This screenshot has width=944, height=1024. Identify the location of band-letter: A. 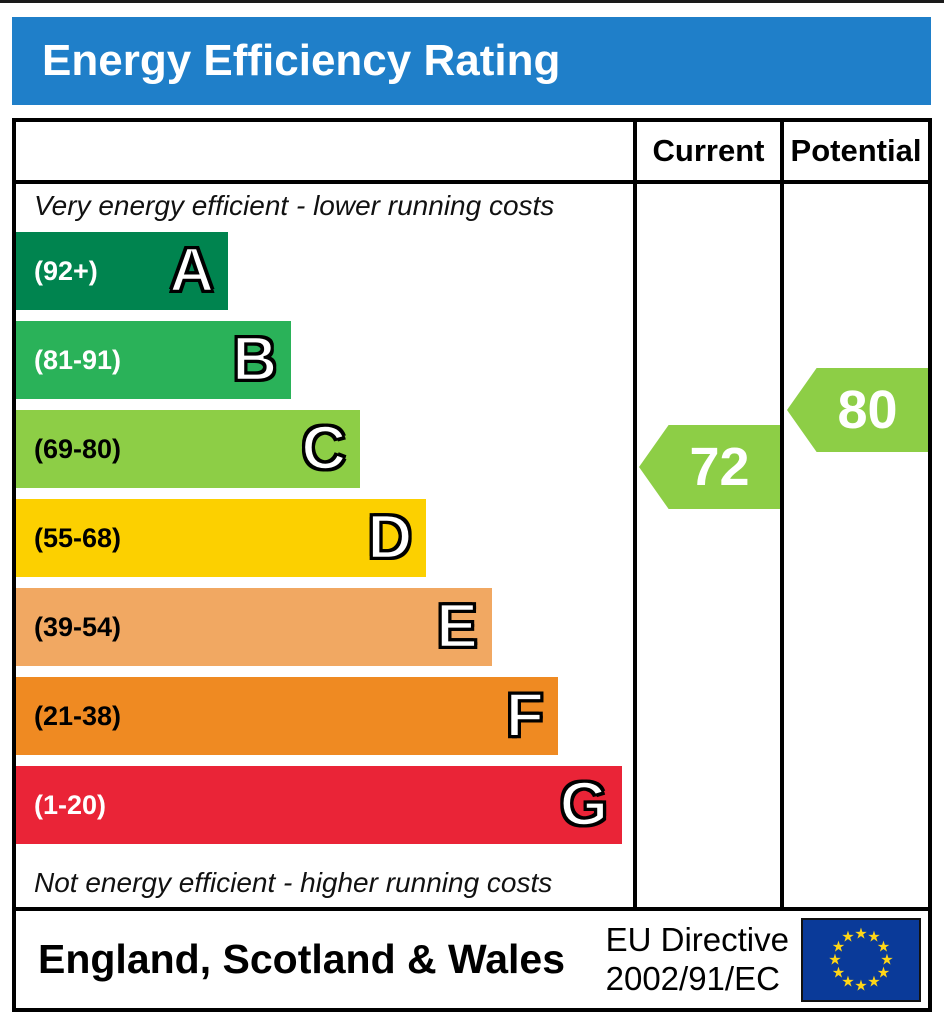
(191, 270).